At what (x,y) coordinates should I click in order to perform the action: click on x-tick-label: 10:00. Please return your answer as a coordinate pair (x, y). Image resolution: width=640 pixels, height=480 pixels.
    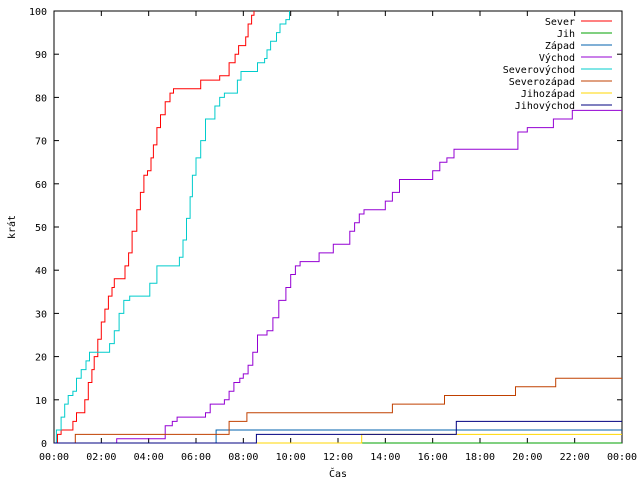
    Looking at the image, I should click on (291, 457).